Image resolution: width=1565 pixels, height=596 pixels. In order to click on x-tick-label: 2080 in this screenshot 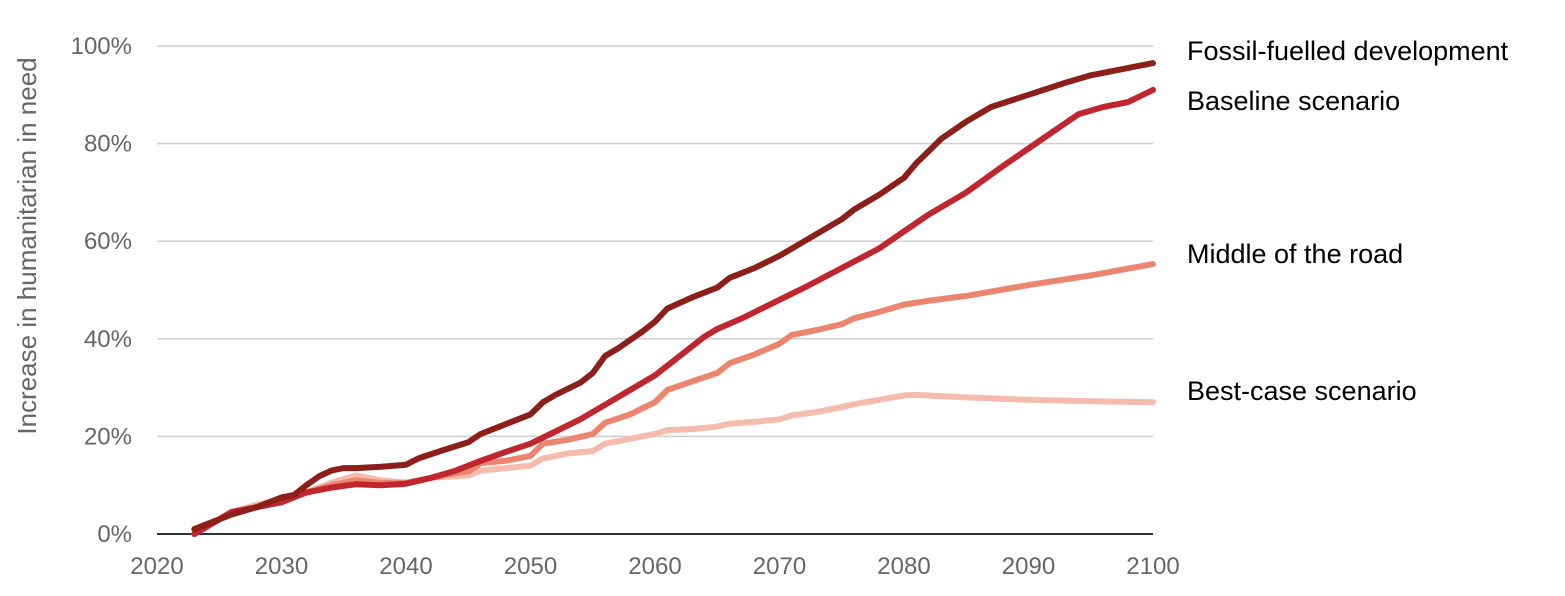, I will do `click(903, 566)`.